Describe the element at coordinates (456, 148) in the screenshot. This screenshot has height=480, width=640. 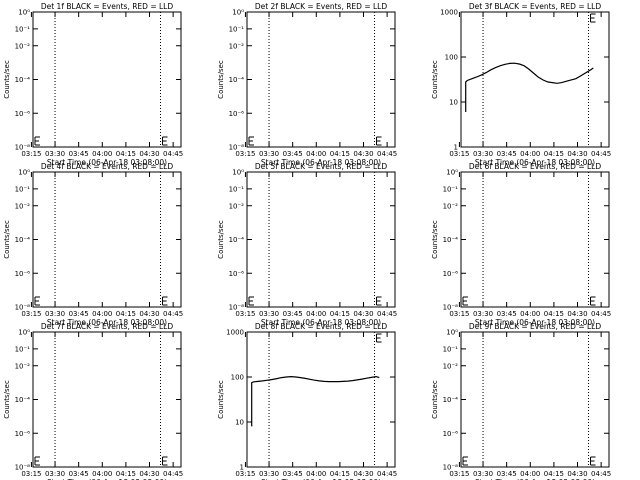
I see `y-tick-label: 1` at that location.